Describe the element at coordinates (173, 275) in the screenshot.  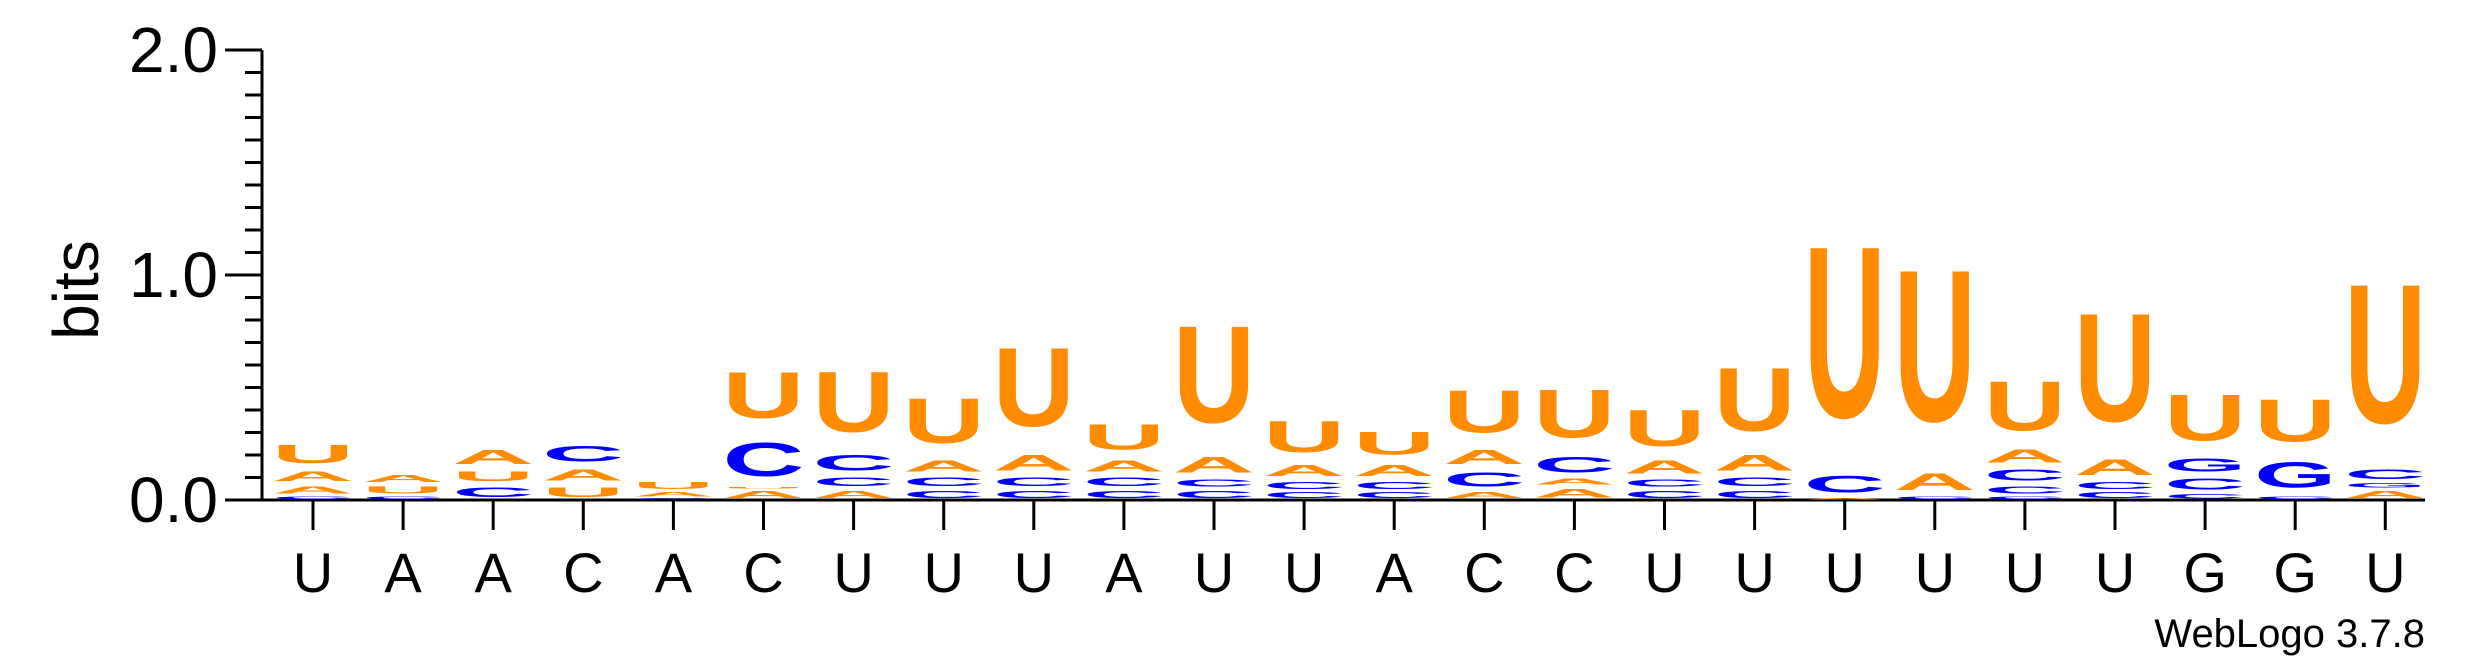
I see `y-tick-label: 1.0` at that location.